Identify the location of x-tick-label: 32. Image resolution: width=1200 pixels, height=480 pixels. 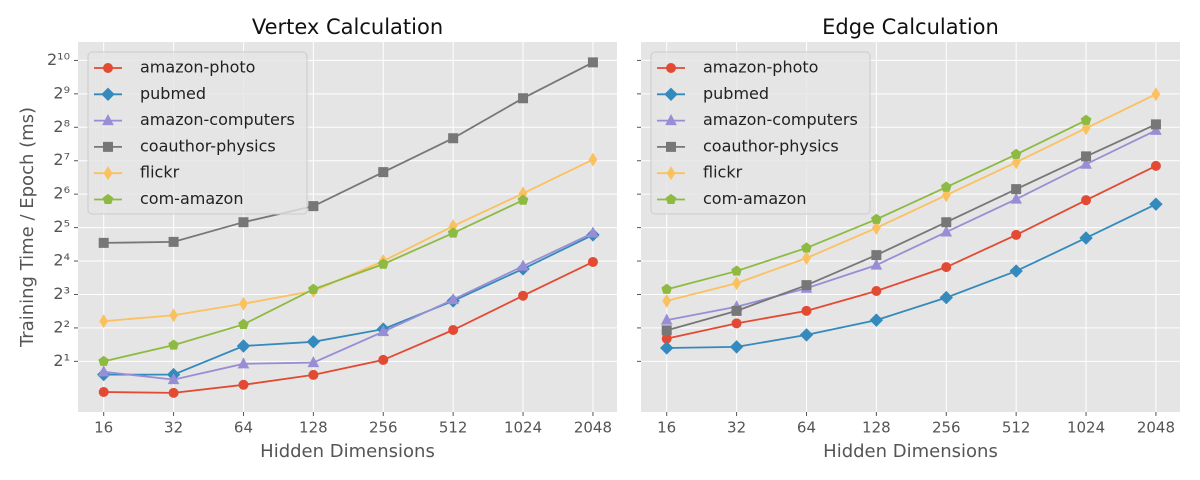
(173, 428).